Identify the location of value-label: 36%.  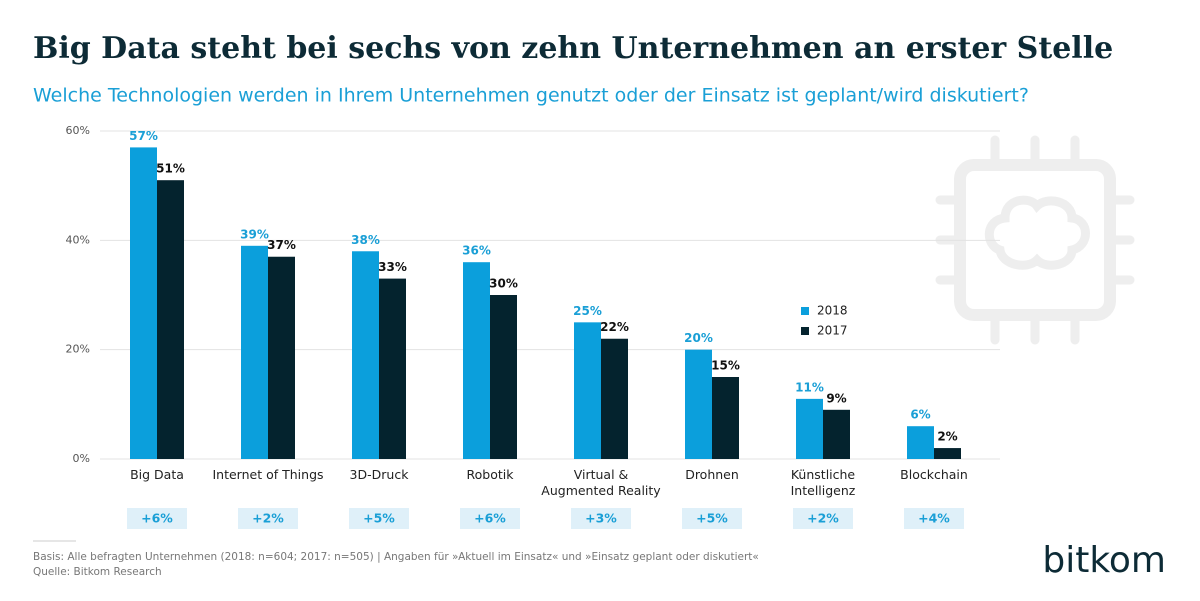
(476, 251).